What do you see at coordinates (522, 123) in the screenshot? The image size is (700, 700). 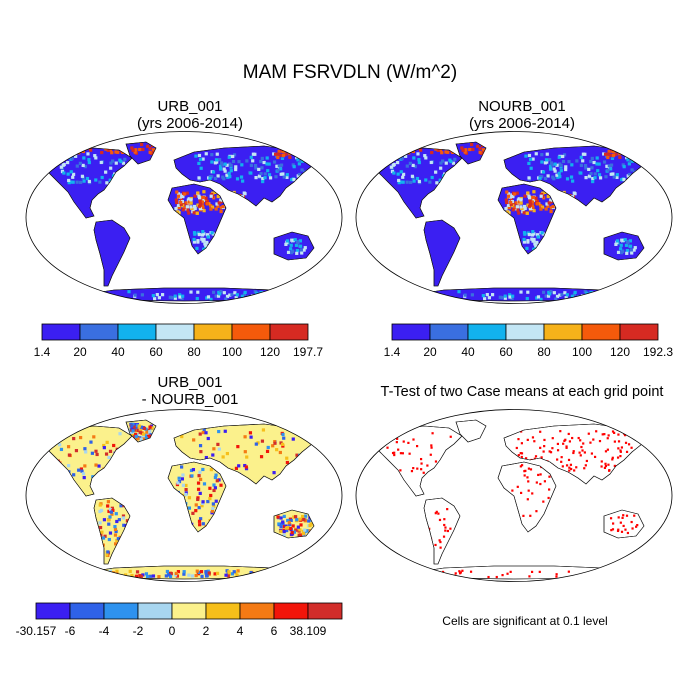 I see `nourb-title-line2: (yrs 2006-2014)` at bounding box center [522, 123].